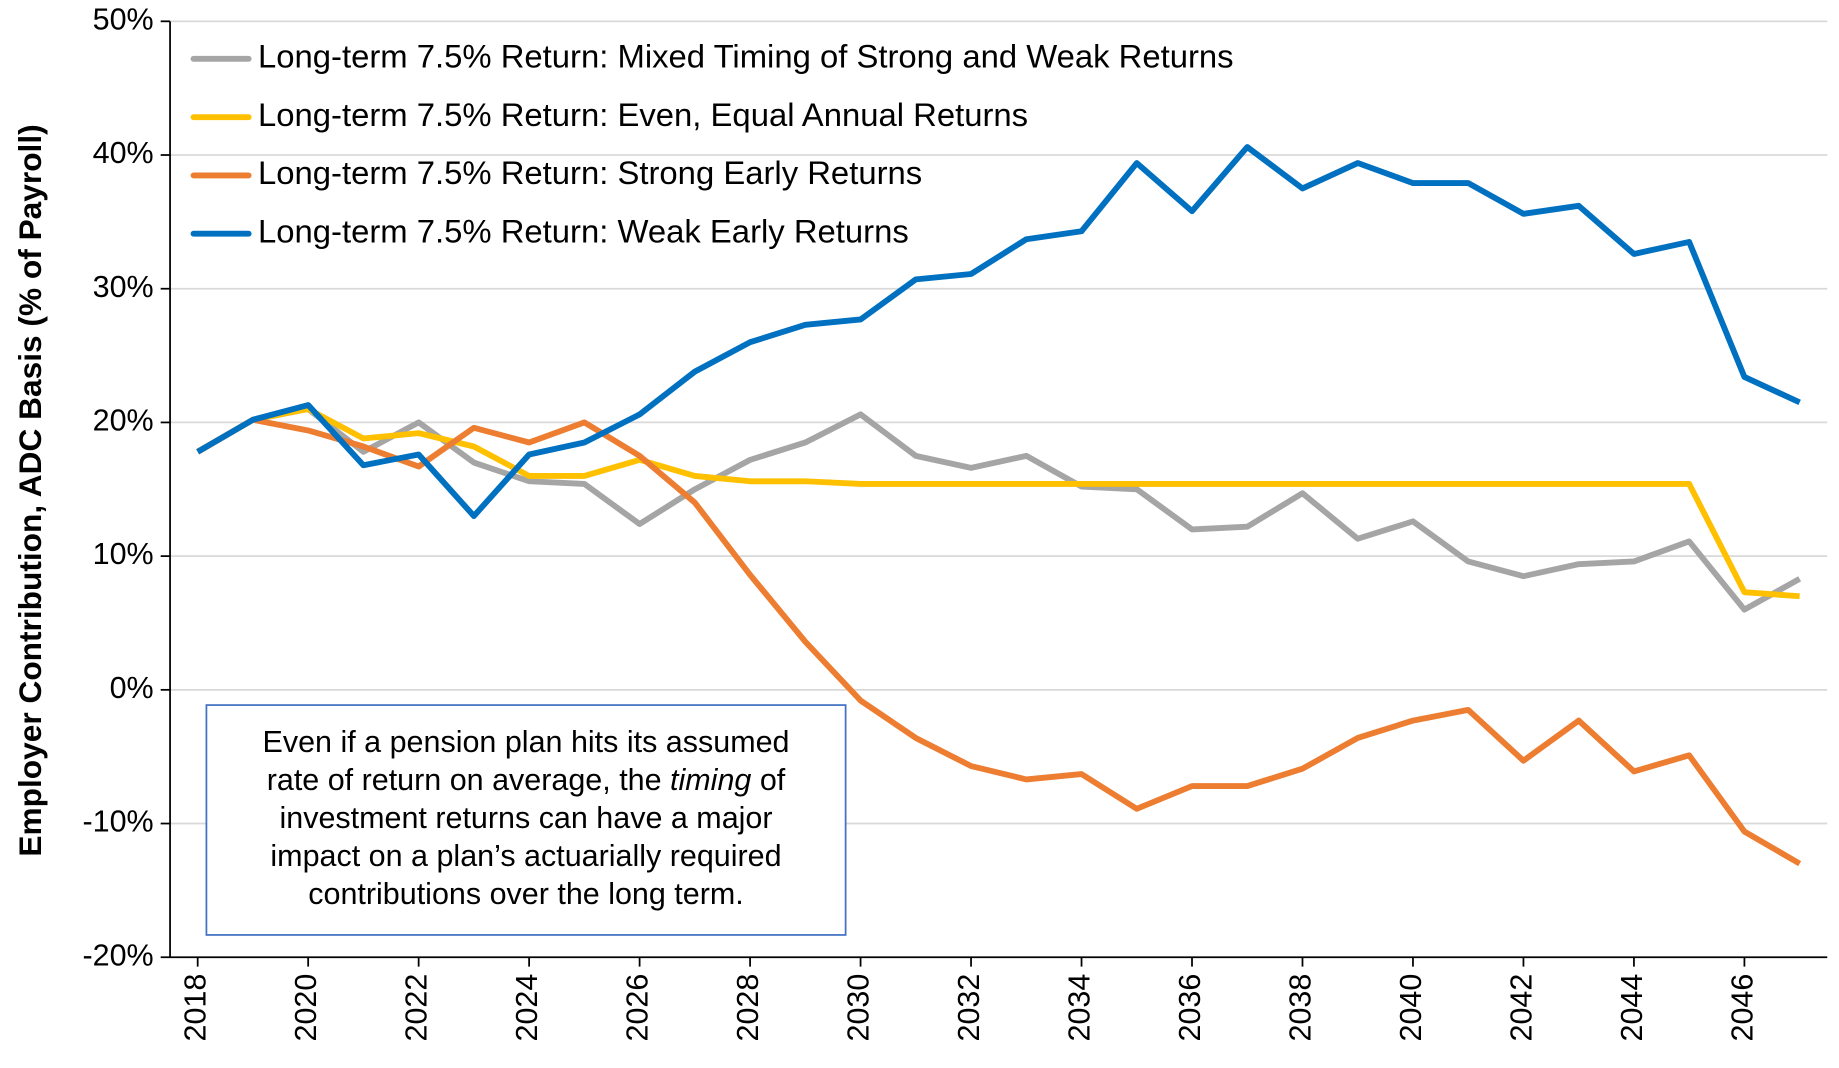  I want to click on x-tick-label: 2028, so click(748, 1008).